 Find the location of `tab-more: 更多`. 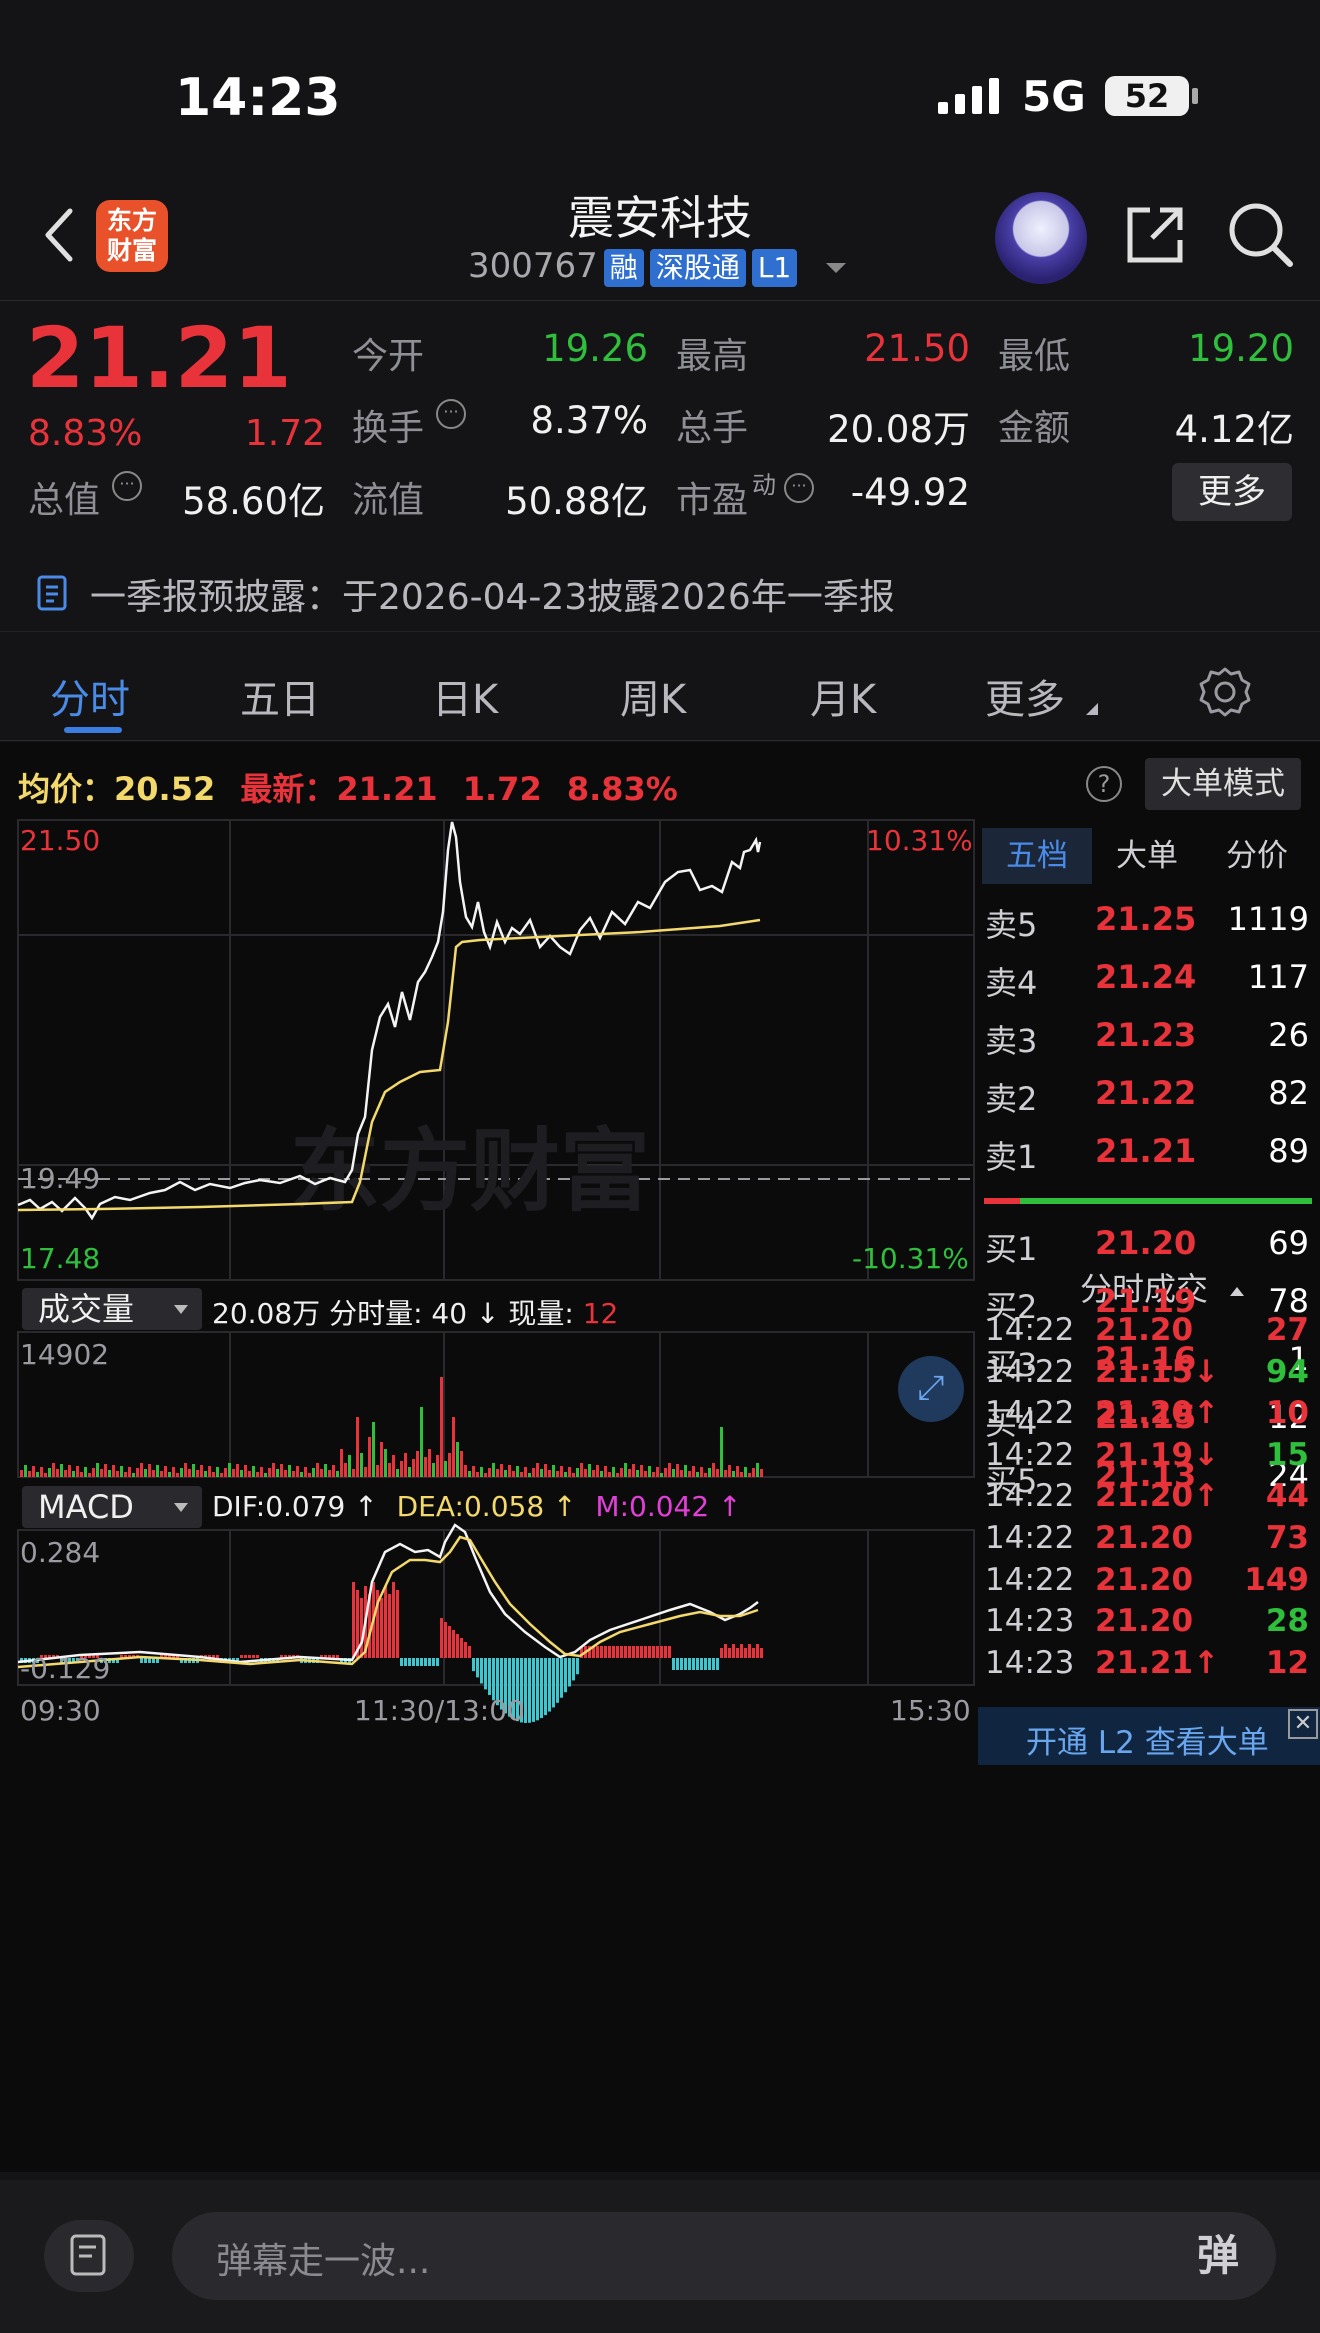

tab-more: 更多 is located at coordinates (1025, 700).